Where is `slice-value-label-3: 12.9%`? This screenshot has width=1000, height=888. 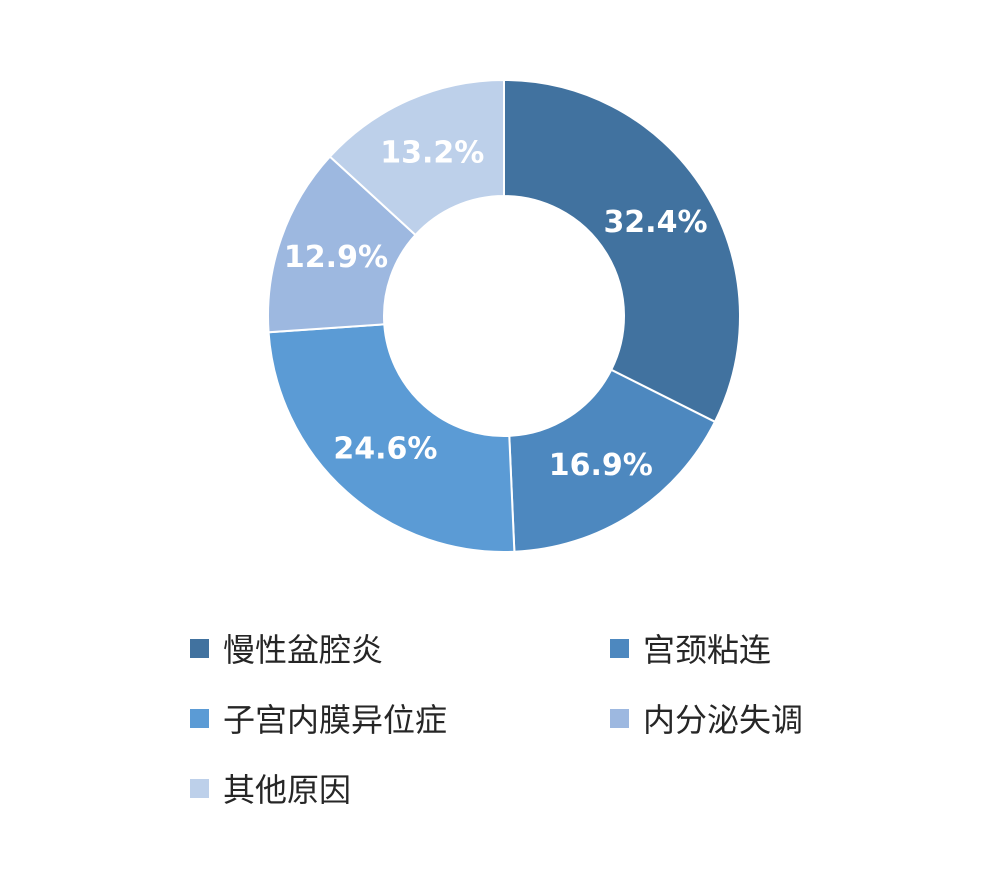
slice-value-label-3: 12.9% is located at coordinates (336, 257).